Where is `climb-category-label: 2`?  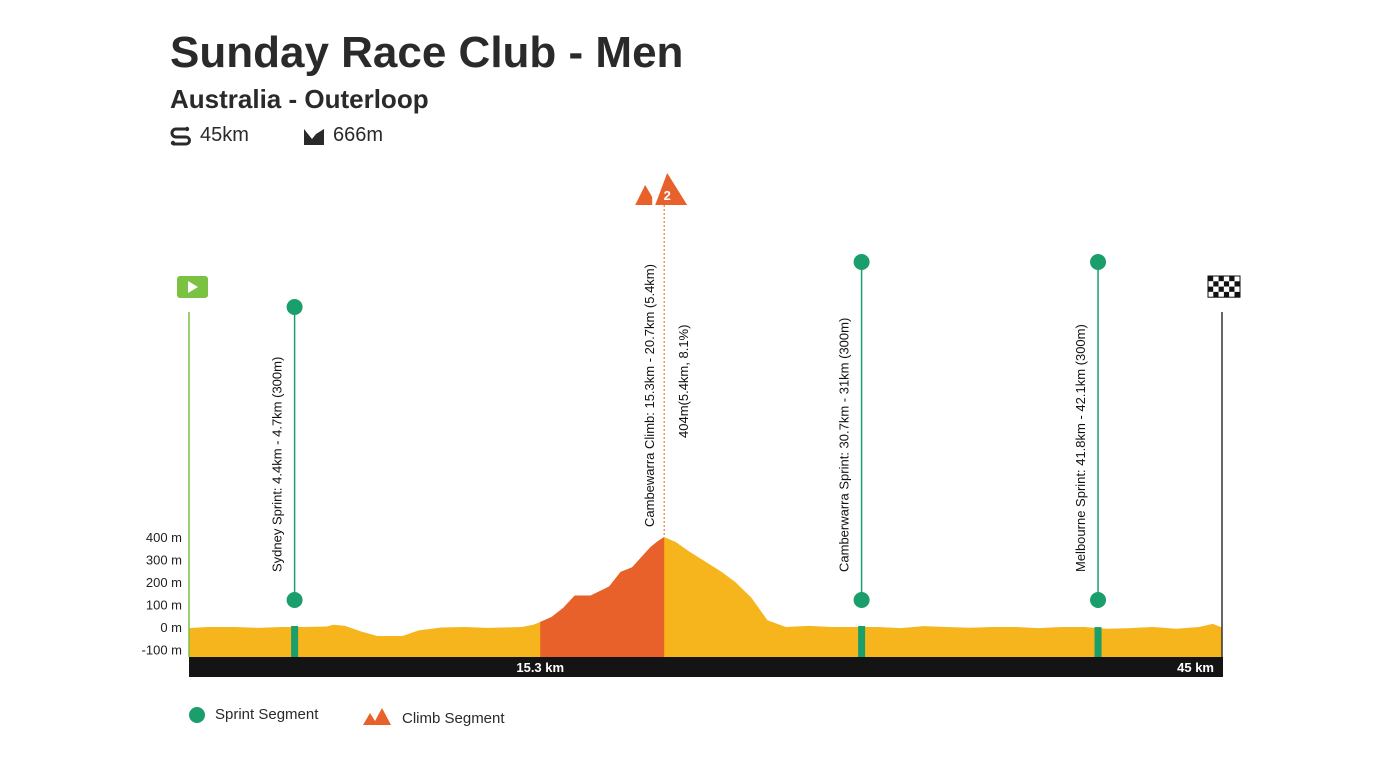 climb-category-label: 2 is located at coordinates (667, 195).